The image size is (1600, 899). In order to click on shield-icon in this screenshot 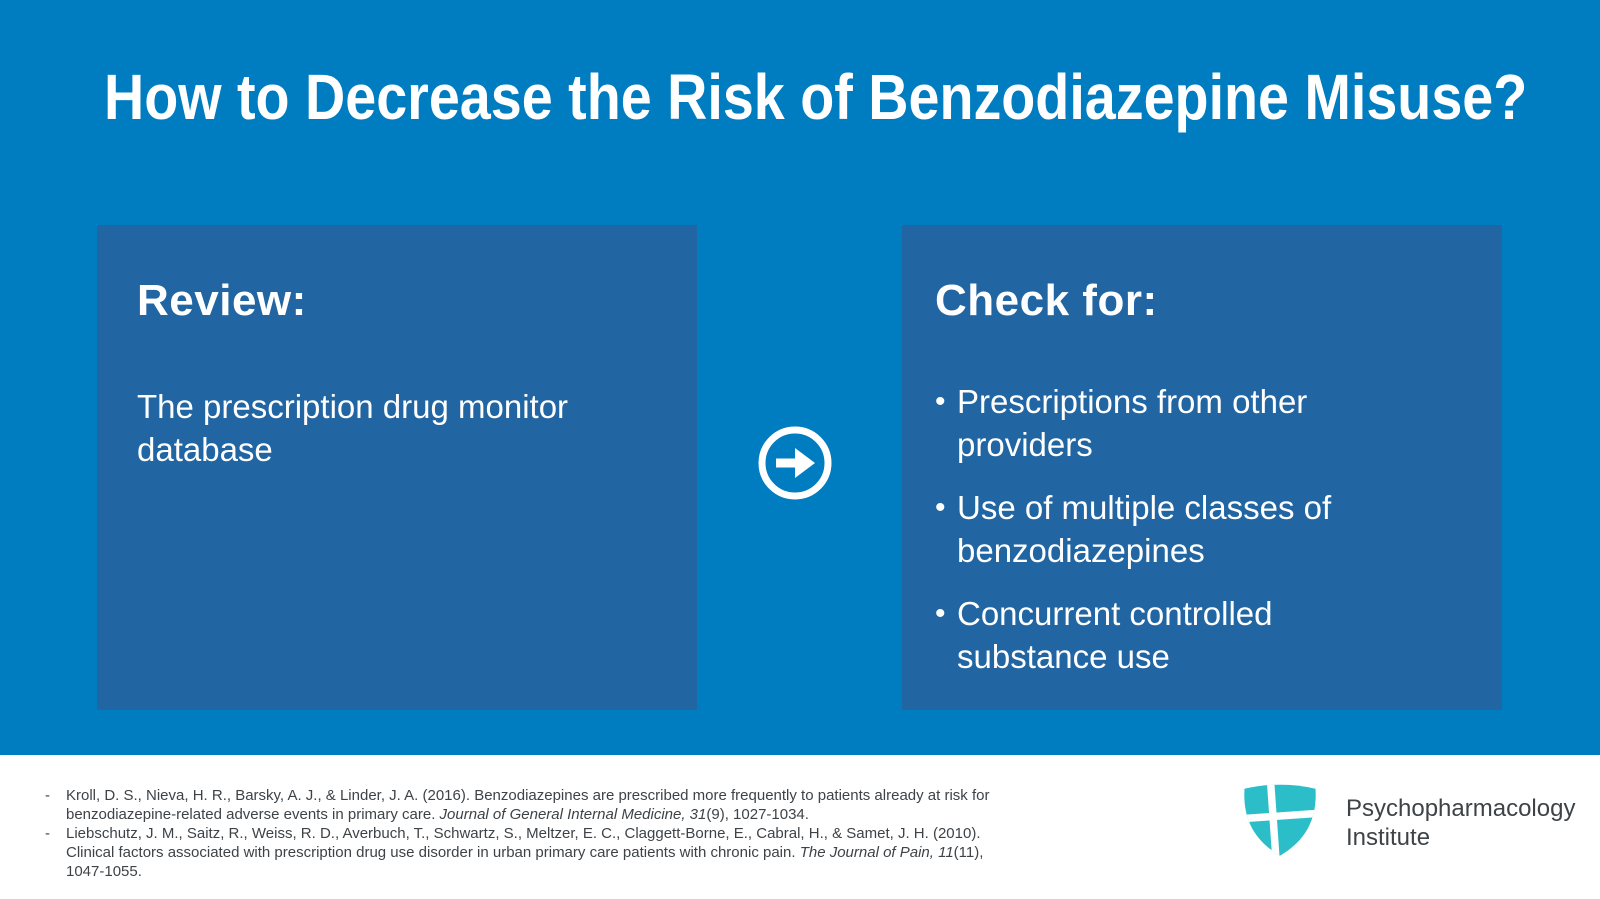, I will do `click(1280, 820)`.